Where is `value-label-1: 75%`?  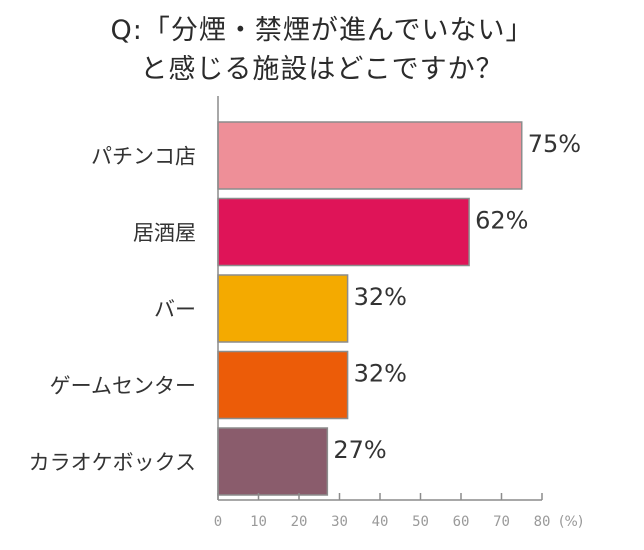 value-label-1: 75% is located at coordinates (554, 144).